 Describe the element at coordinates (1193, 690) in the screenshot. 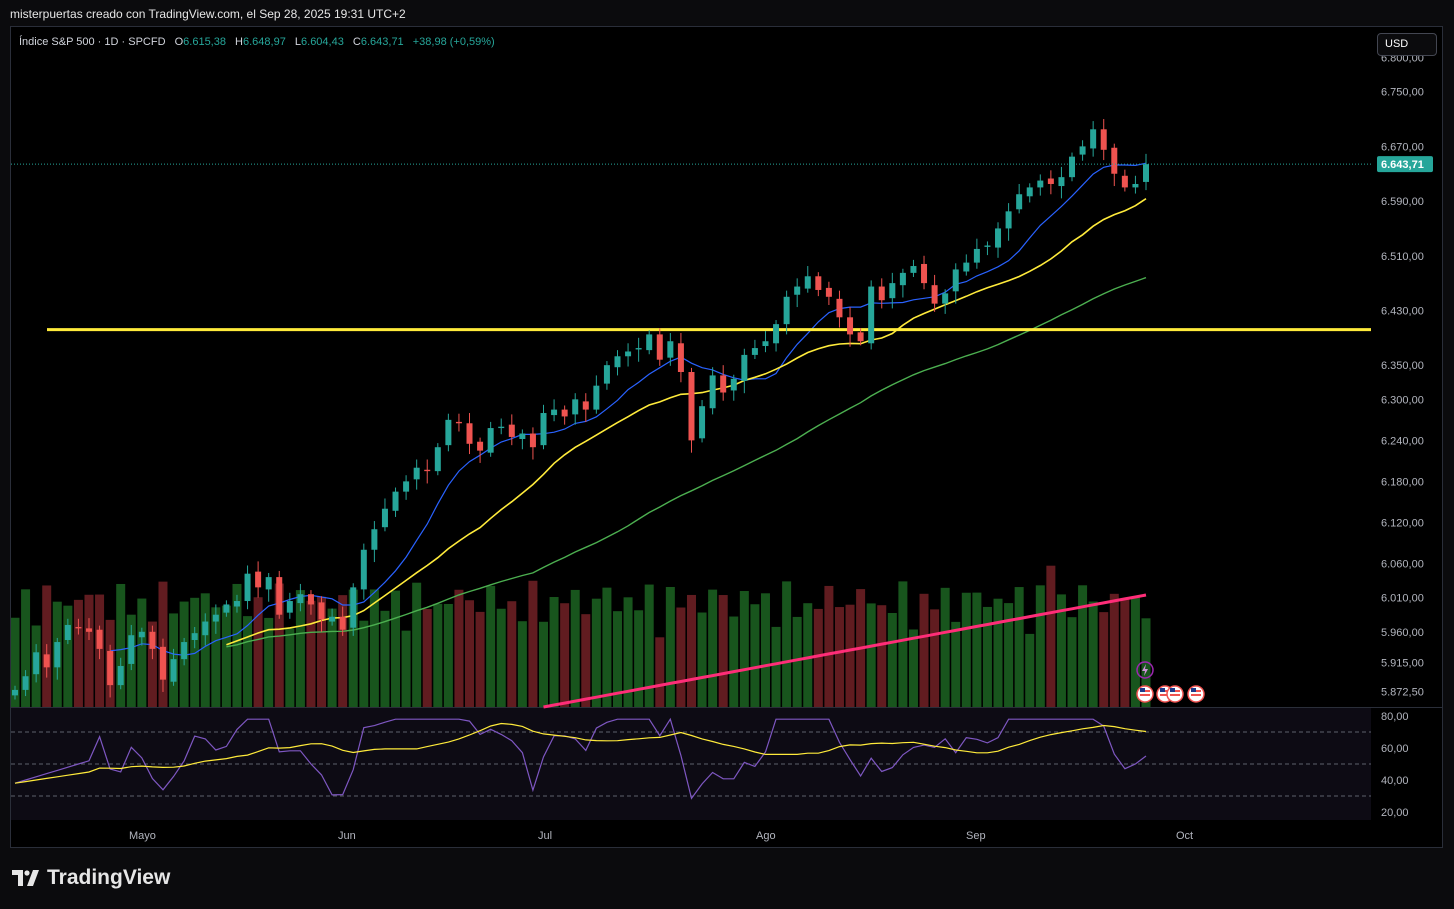

I see `flag-canton` at that location.